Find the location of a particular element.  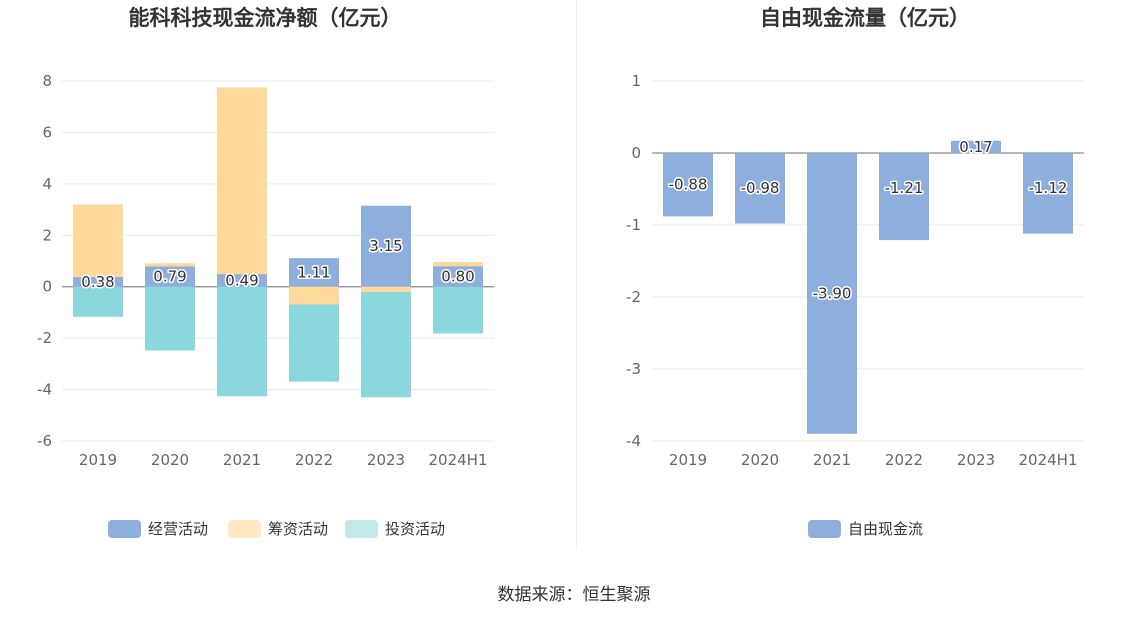

legend-label-investing: 投资活动 is located at coordinates (415, 529).